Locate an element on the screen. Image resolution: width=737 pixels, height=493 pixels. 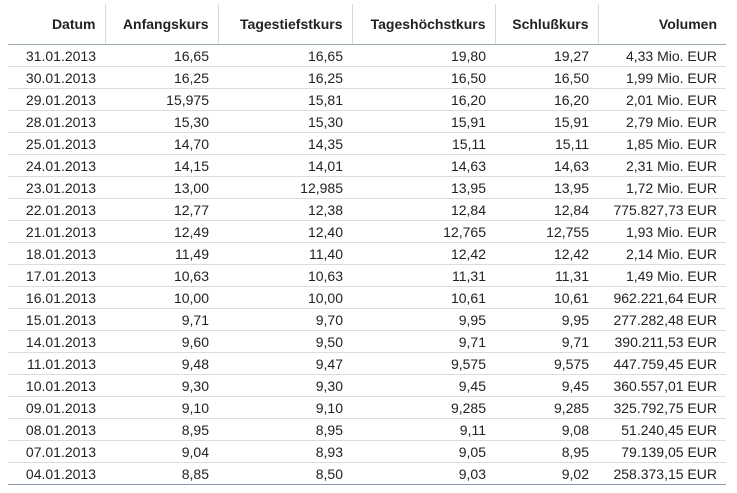
table-cell: 19,80 is located at coordinates (423, 55).